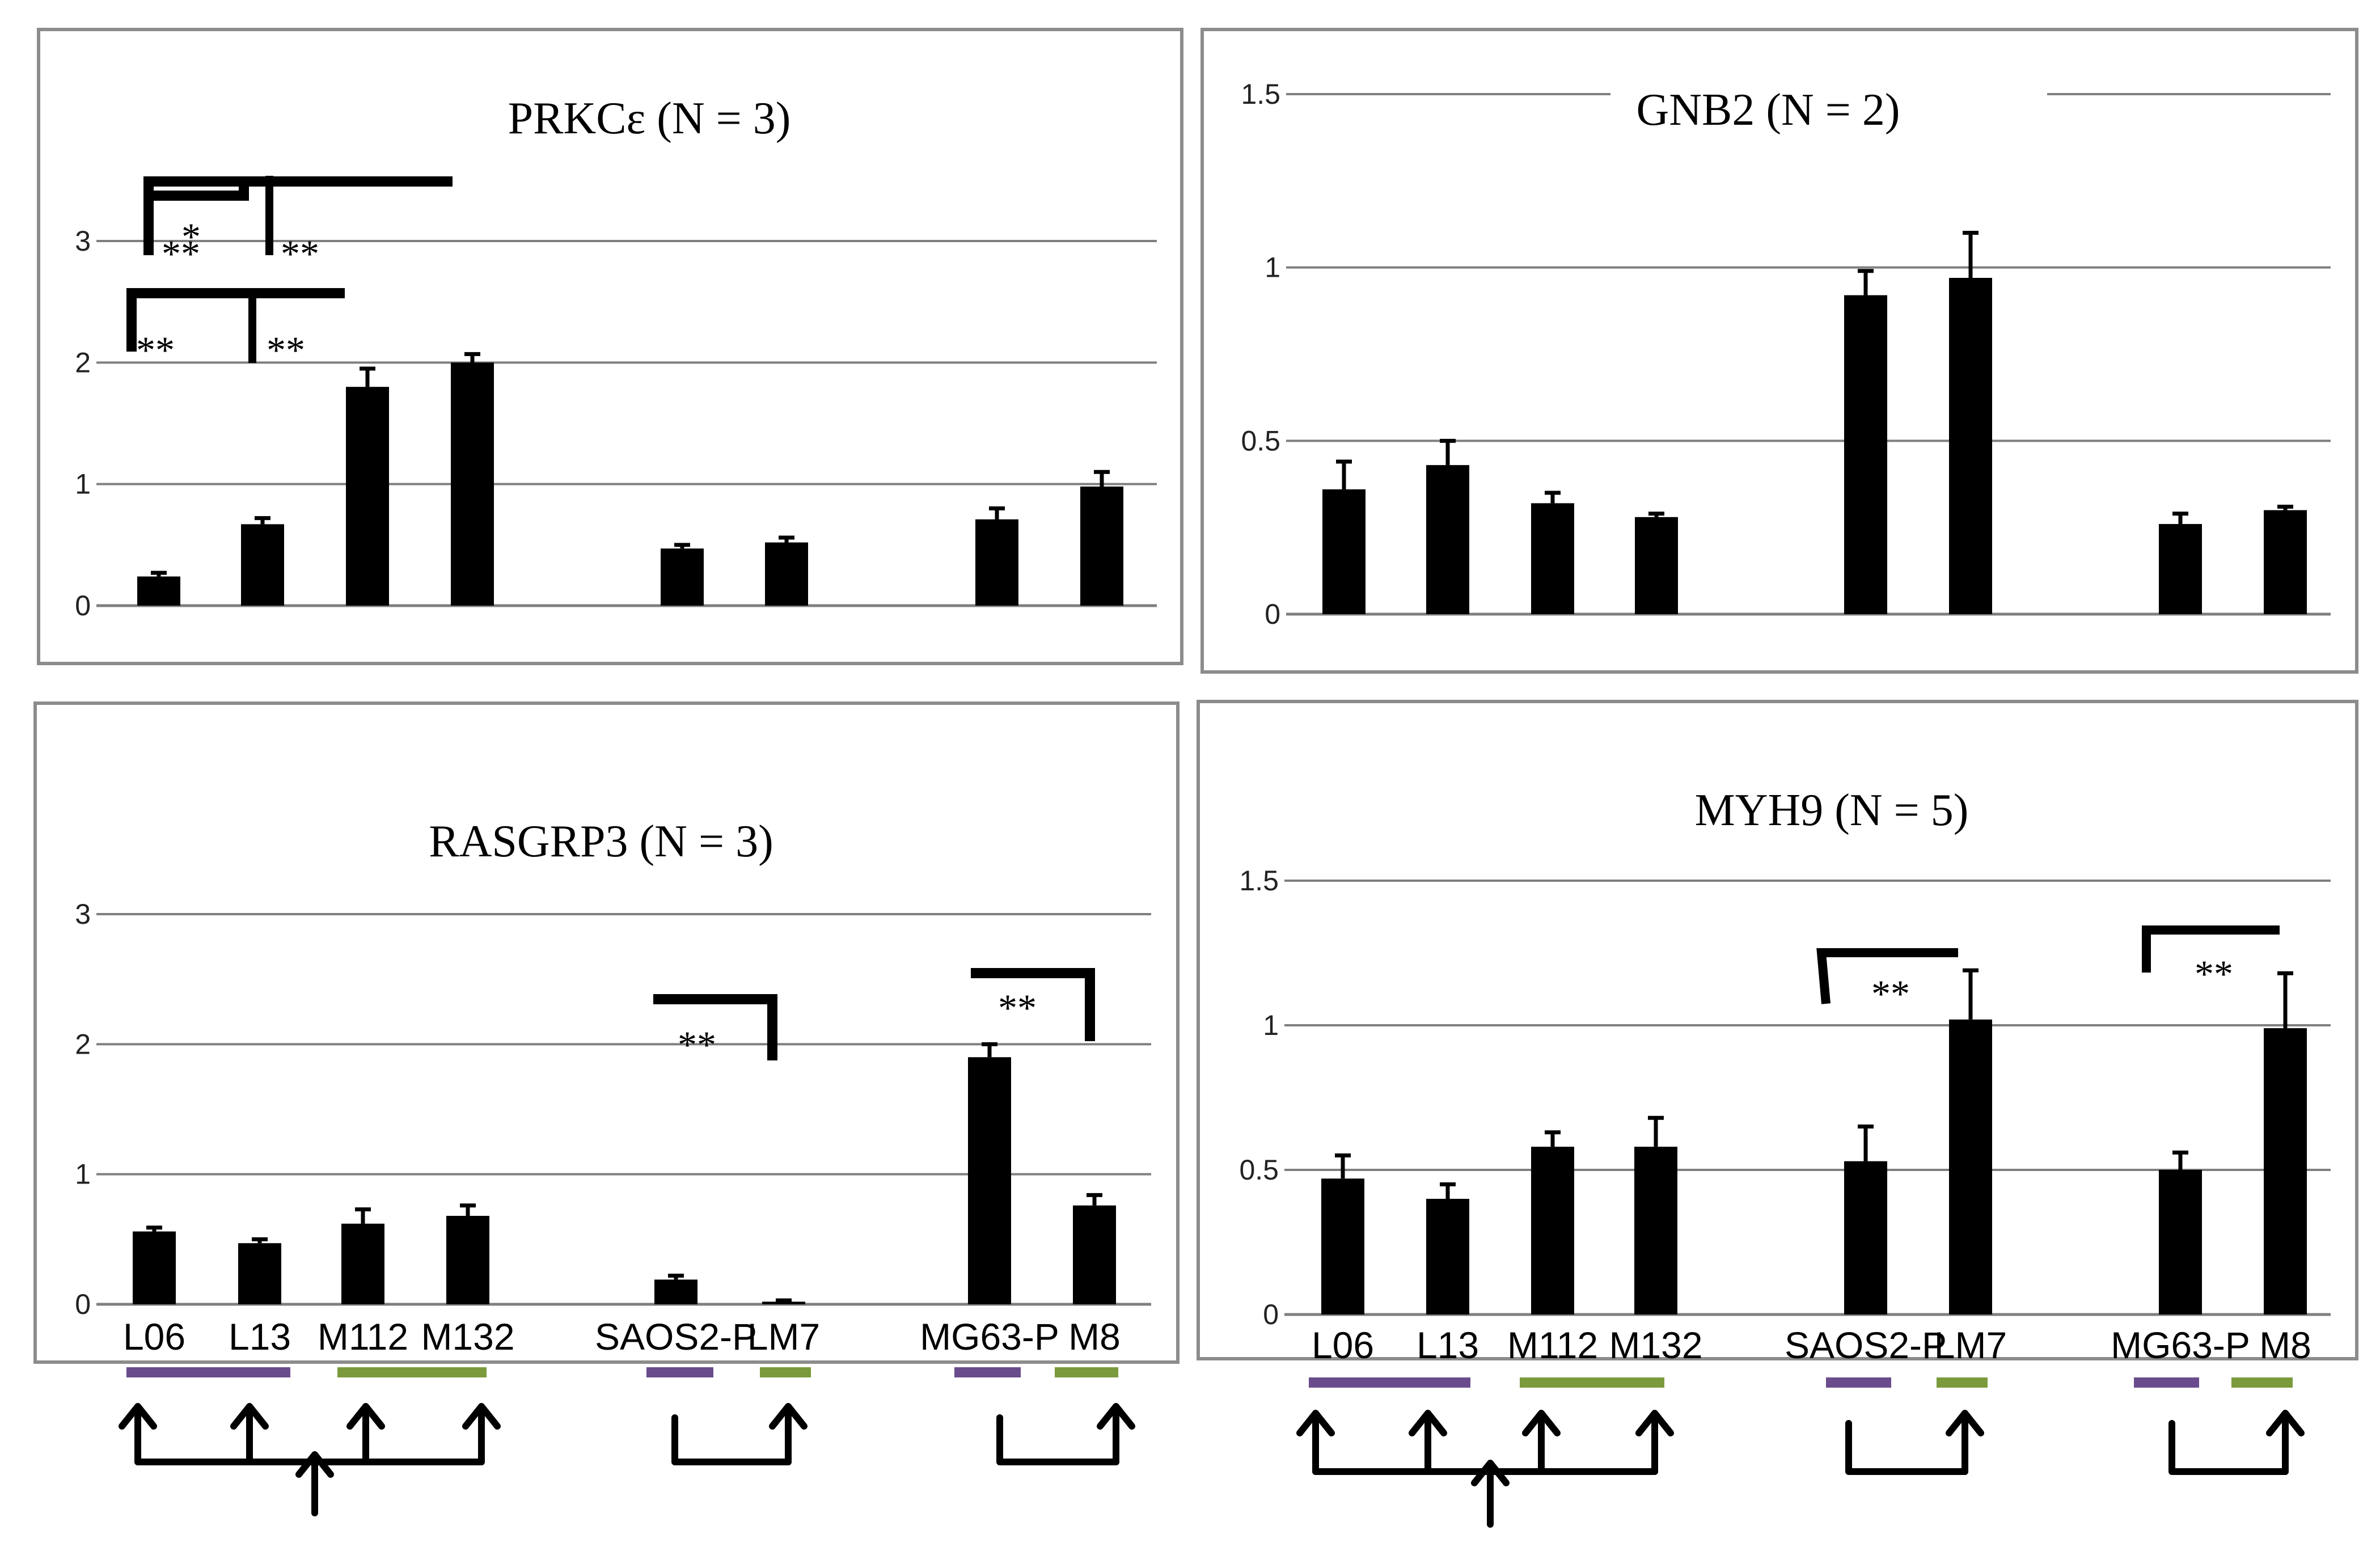 This screenshot has width=2380, height=1547. What do you see at coordinates (649, 118) in the screenshot?
I see `panel-title: PRKCε (N = 3)` at bounding box center [649, 118].